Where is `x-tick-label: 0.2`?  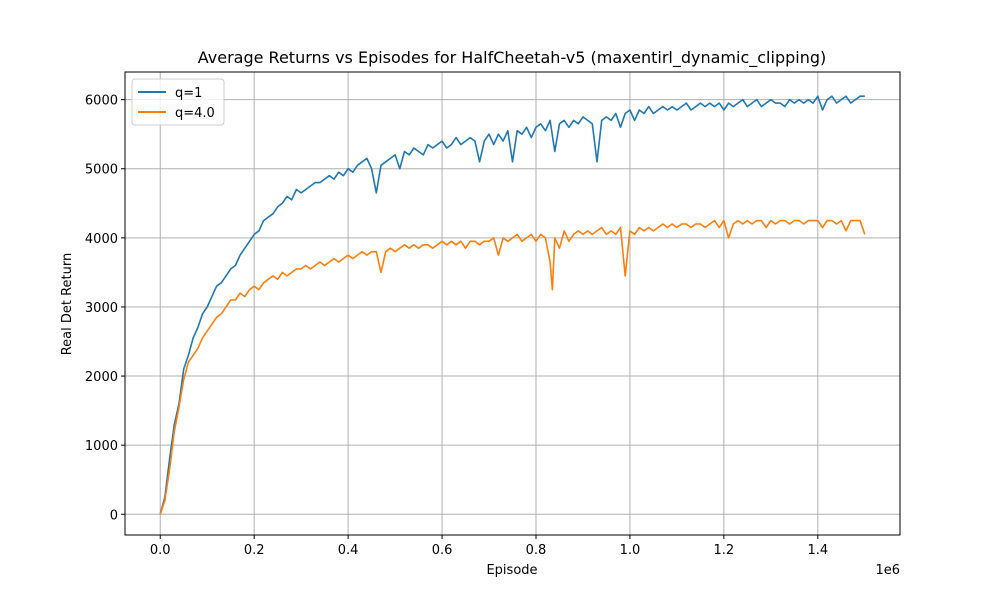 x-tick-label: 0.2 is located at coordinates (254, 550).